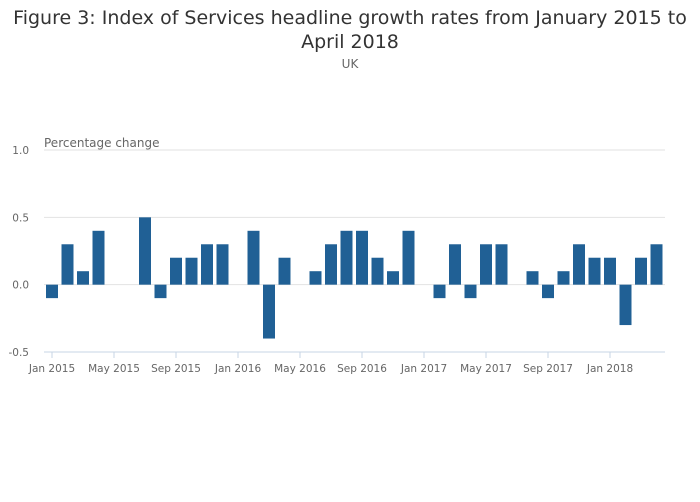 Image resolution: width=700 pixels, height=502 pixels. What do you see at coordinates (548, 369) in the screenshot?
I see `x-tick-label: Sep 2017` at bounding box center [548, 369].